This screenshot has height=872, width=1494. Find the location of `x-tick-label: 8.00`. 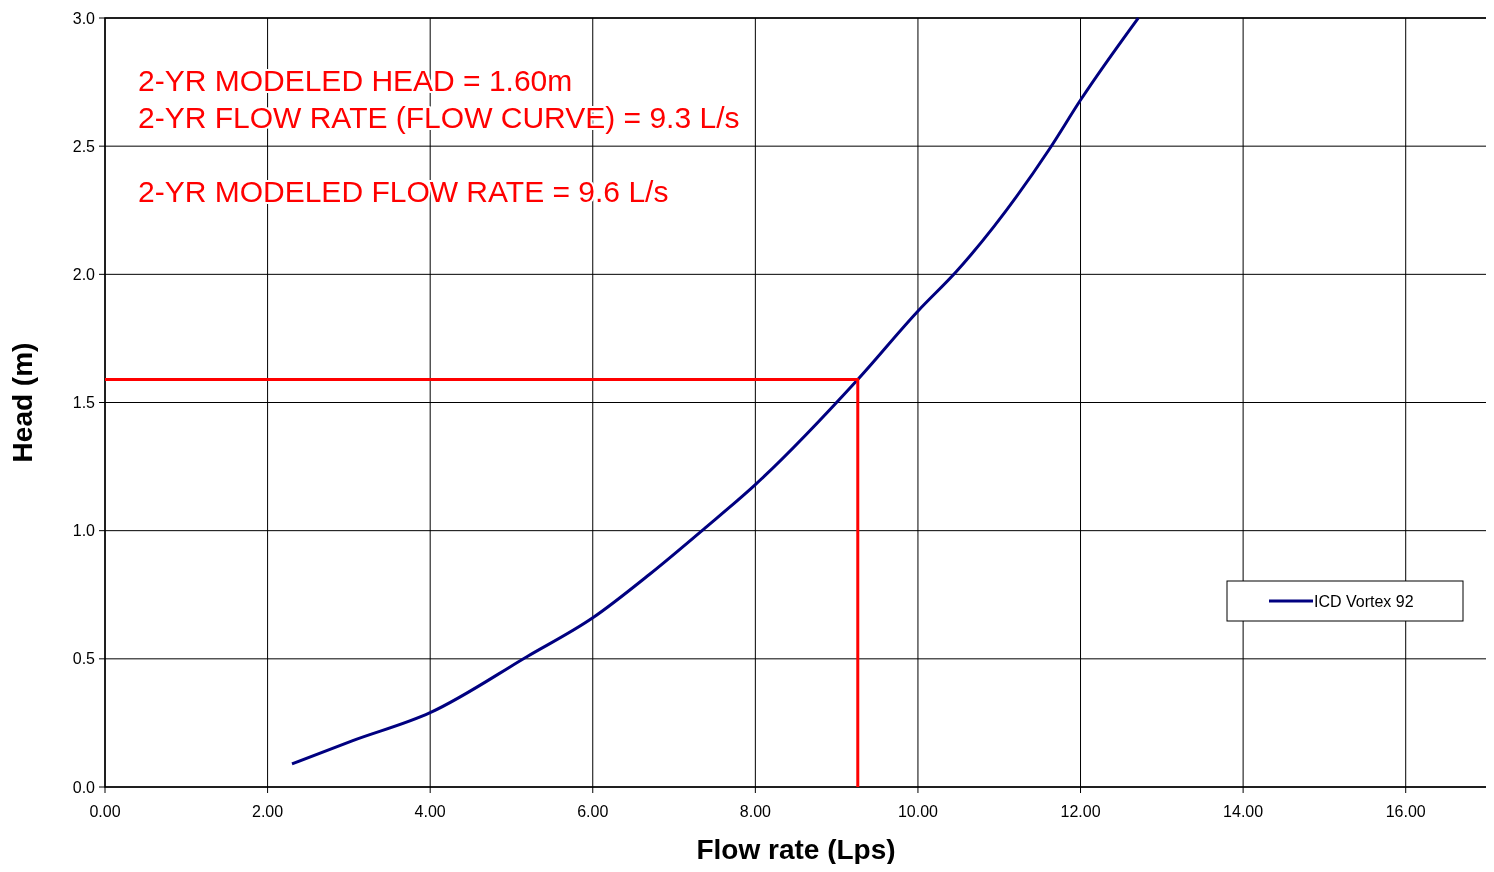

x-tick-label: 8.00 is located at coordinates (755, 811).